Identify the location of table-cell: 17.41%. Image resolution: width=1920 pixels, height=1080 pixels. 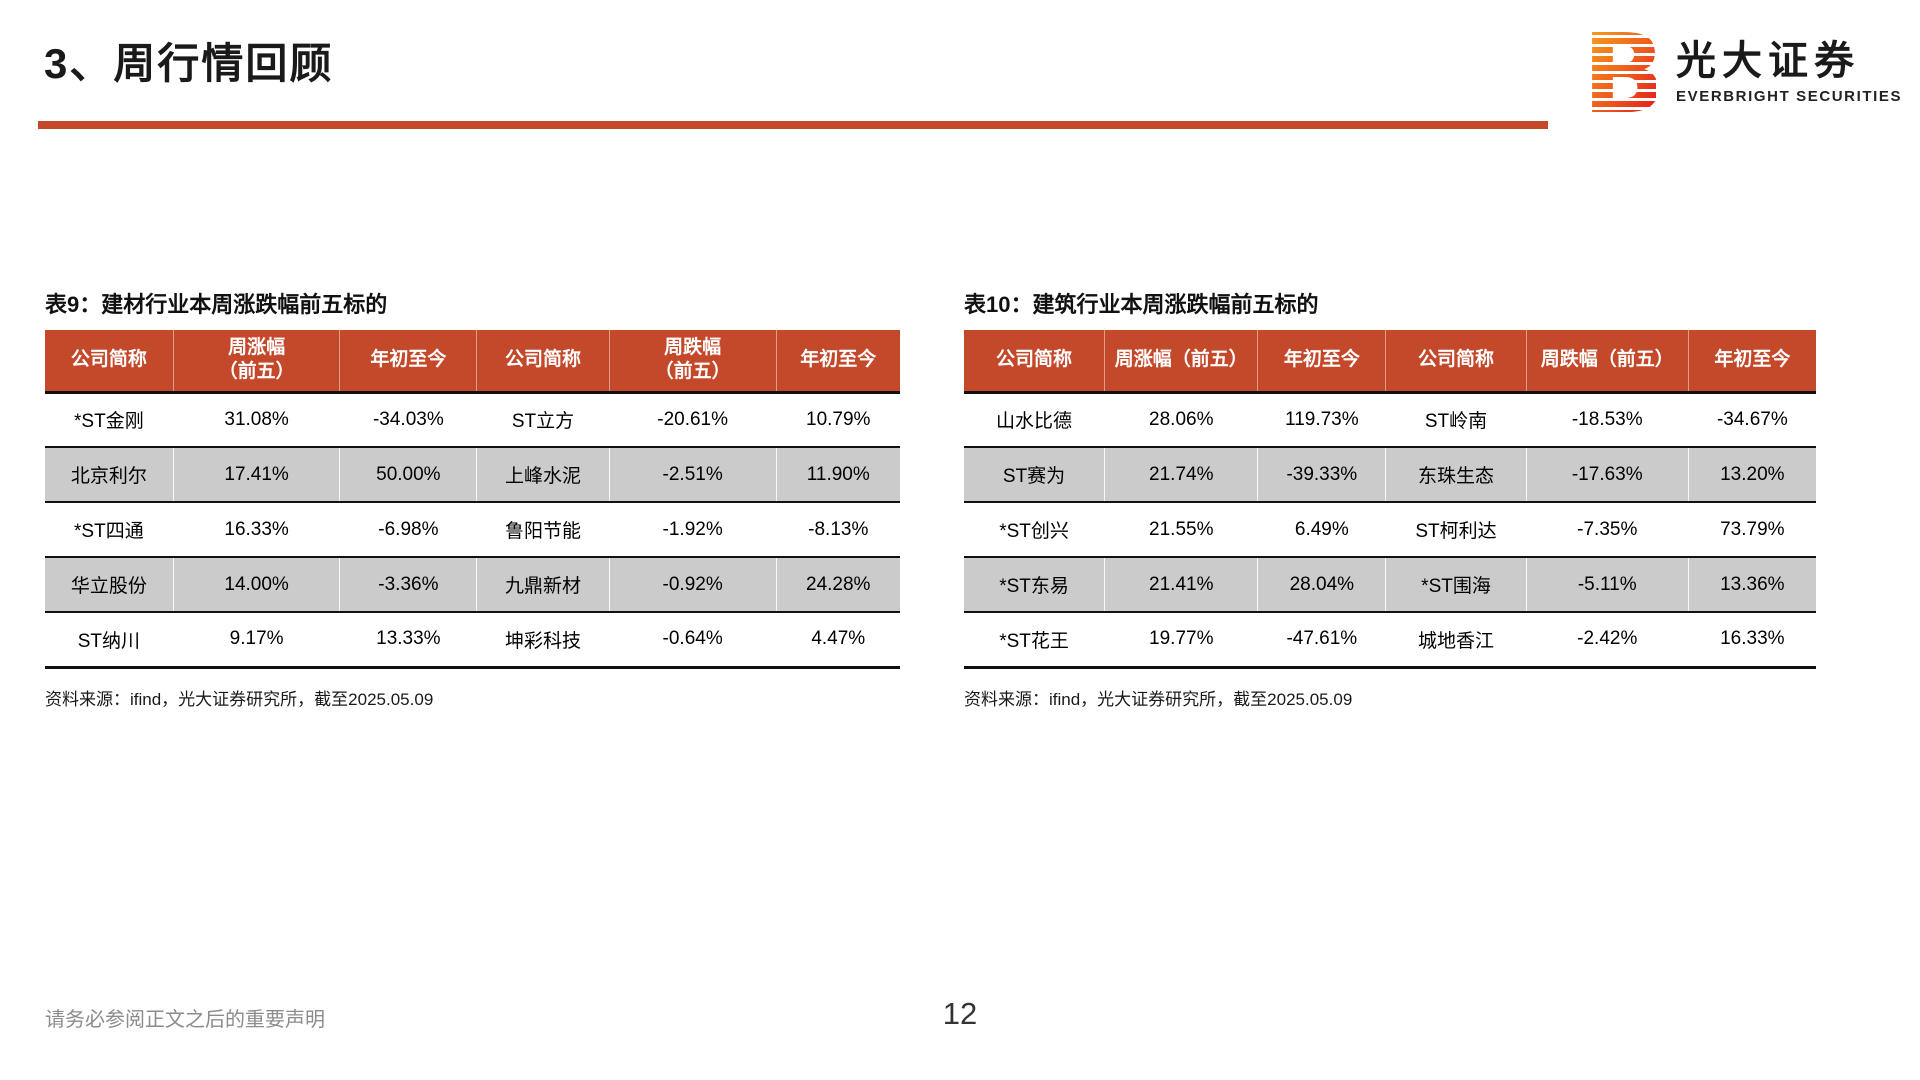
(256, 474).